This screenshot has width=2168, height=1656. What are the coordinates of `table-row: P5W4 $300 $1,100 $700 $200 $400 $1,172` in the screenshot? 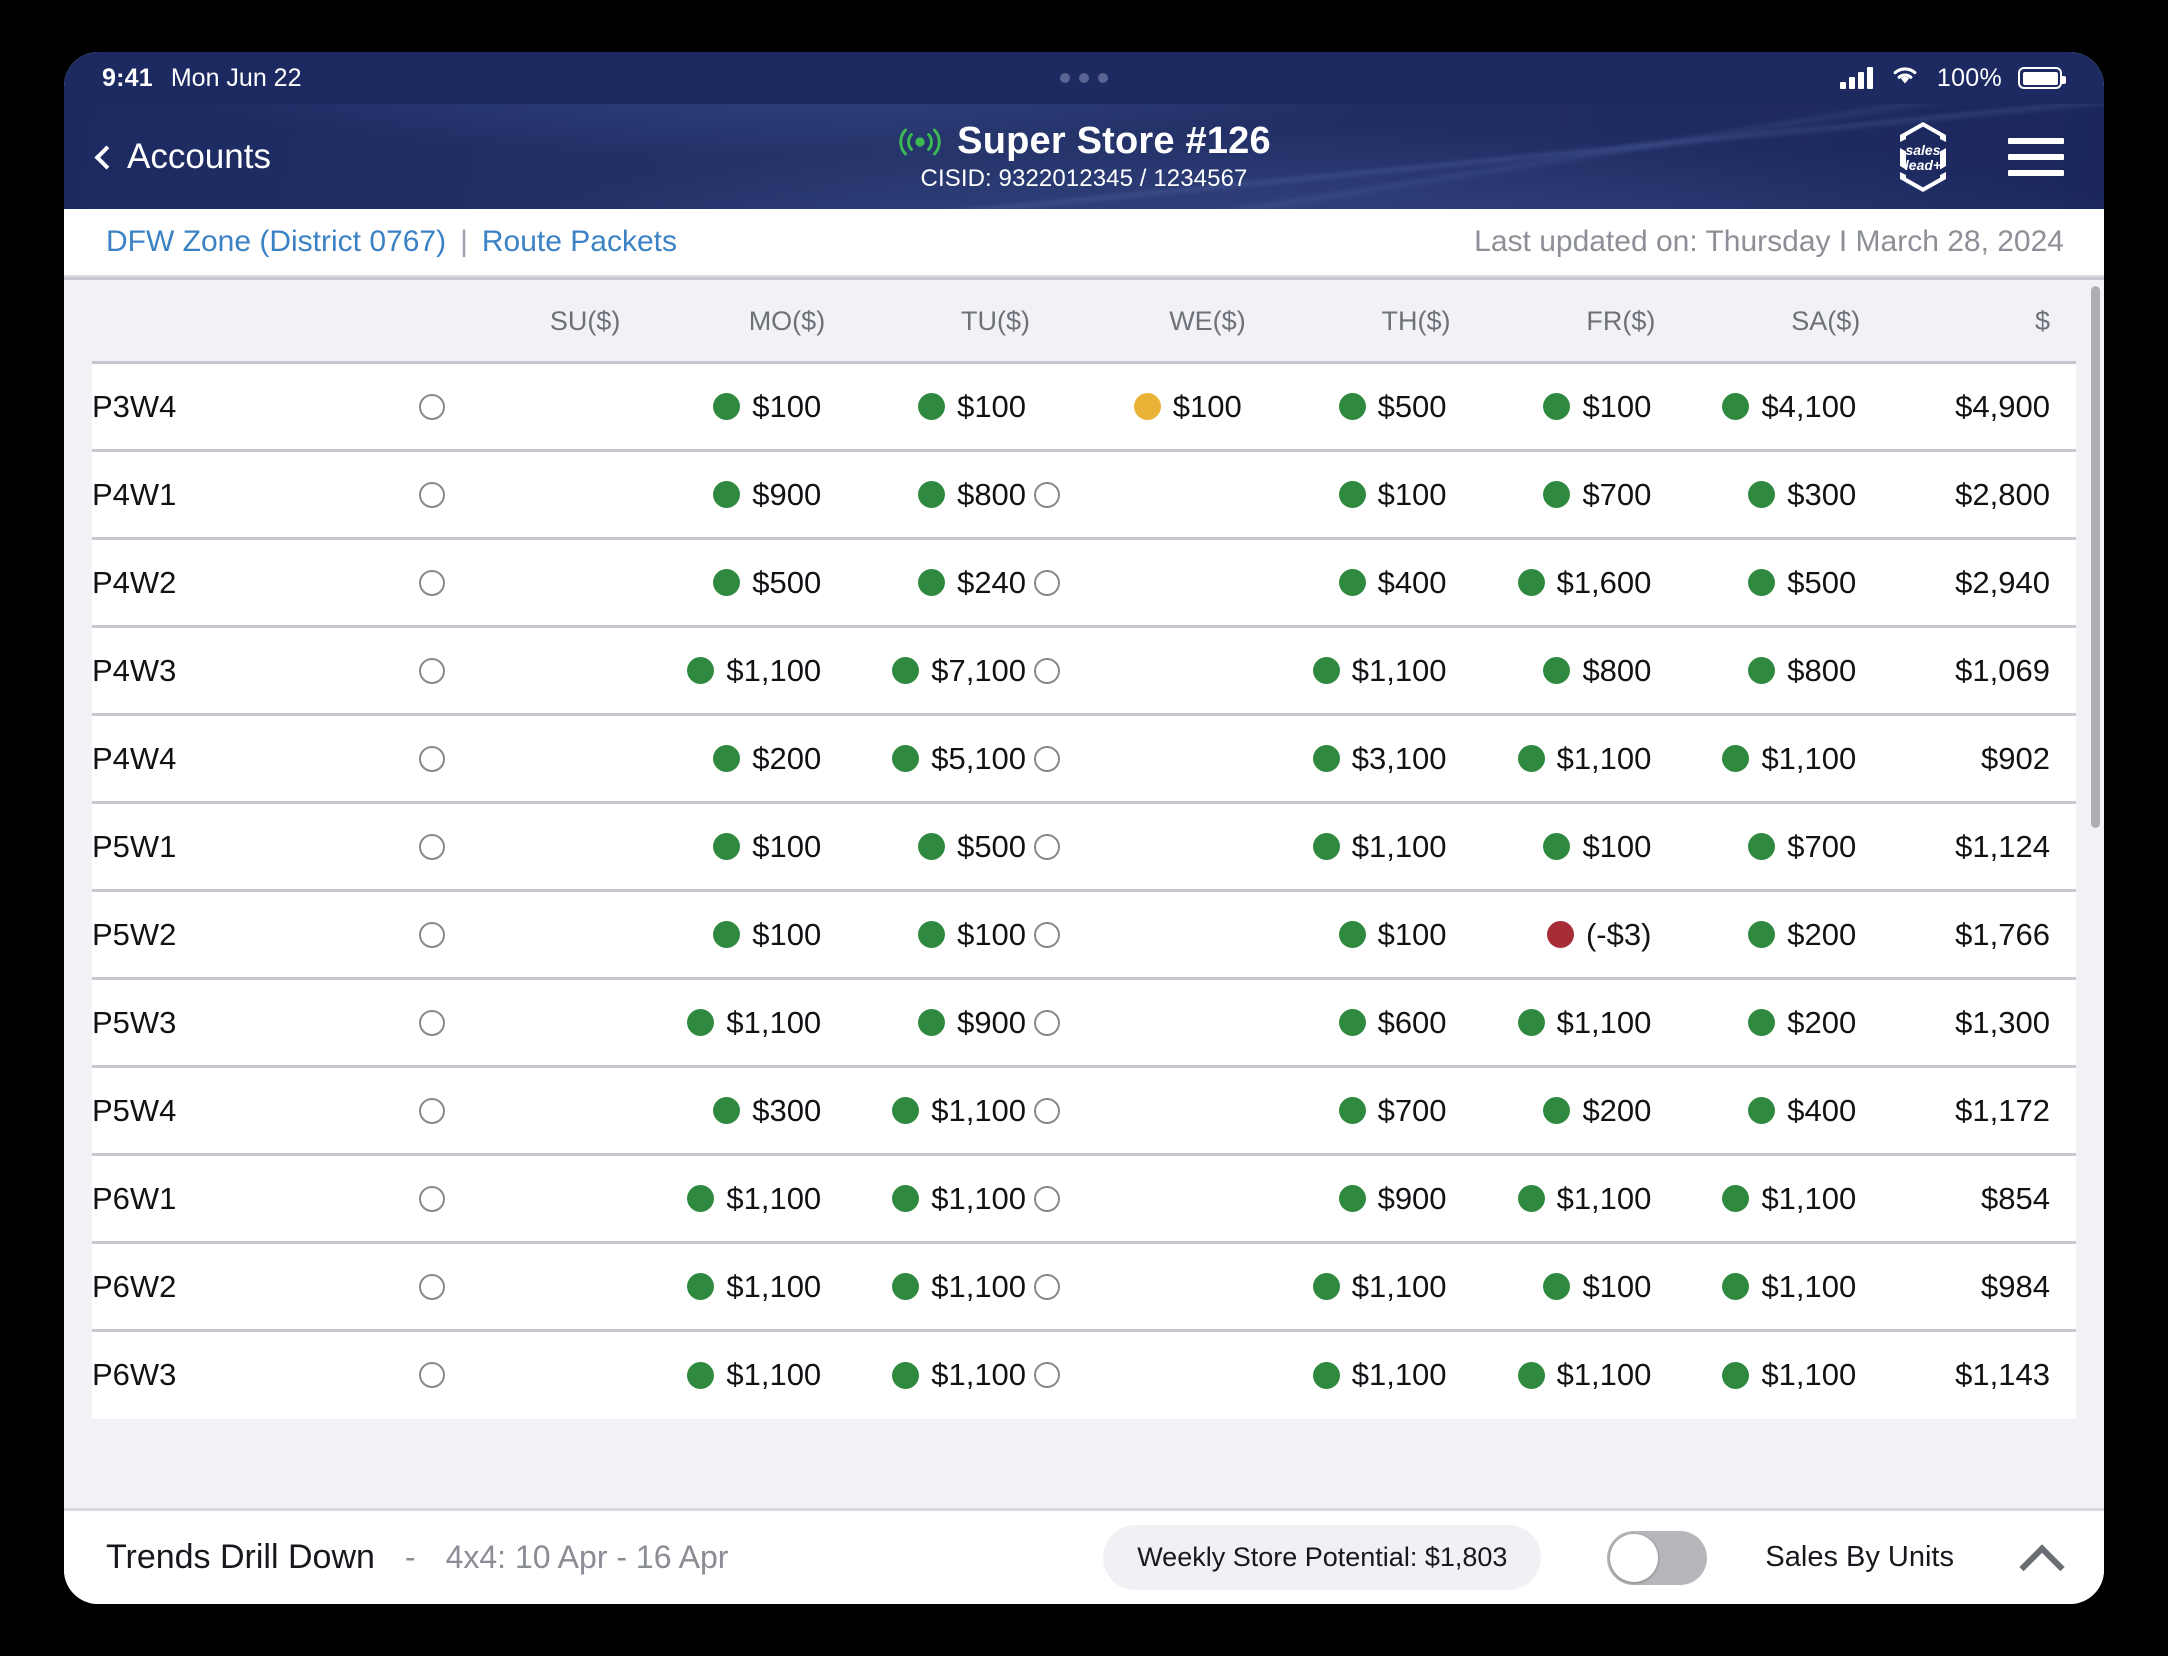 It's located at (1084, 1111).